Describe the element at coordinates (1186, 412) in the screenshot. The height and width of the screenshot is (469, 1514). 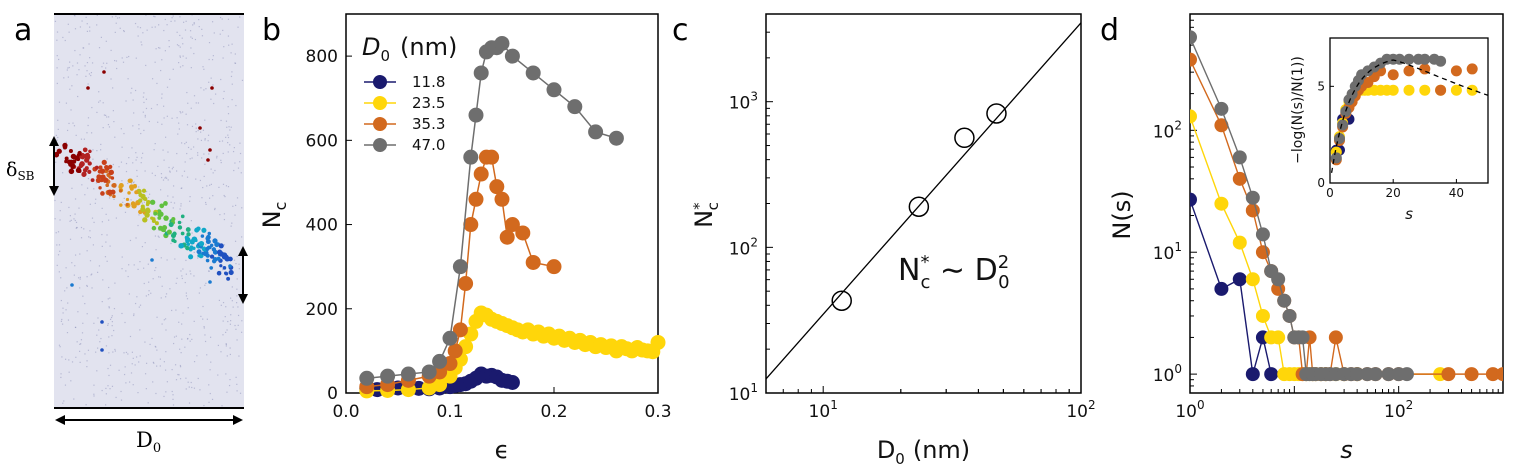
I see `x-tick-label-d-base: 10` at that location.